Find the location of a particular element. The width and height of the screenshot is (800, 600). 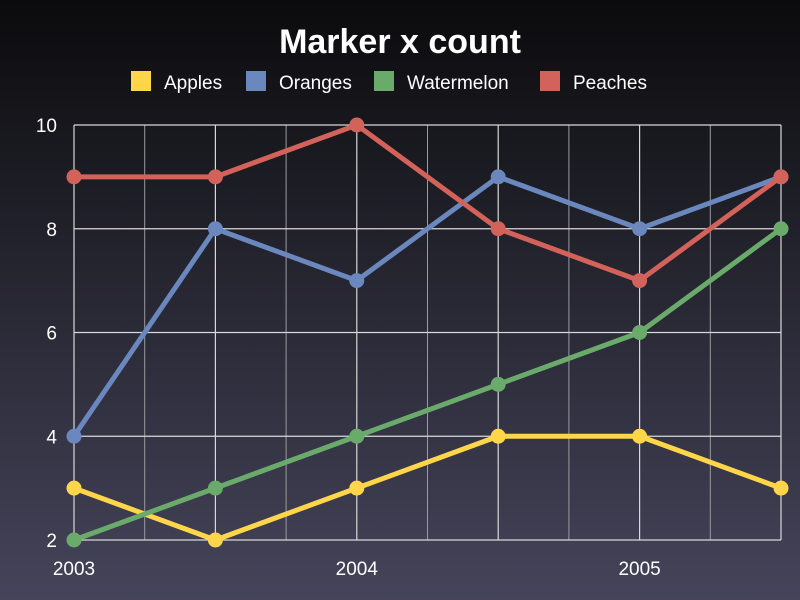

legend: Apples Oranges Watermelon Peaches is located at coordinates (389, 82).